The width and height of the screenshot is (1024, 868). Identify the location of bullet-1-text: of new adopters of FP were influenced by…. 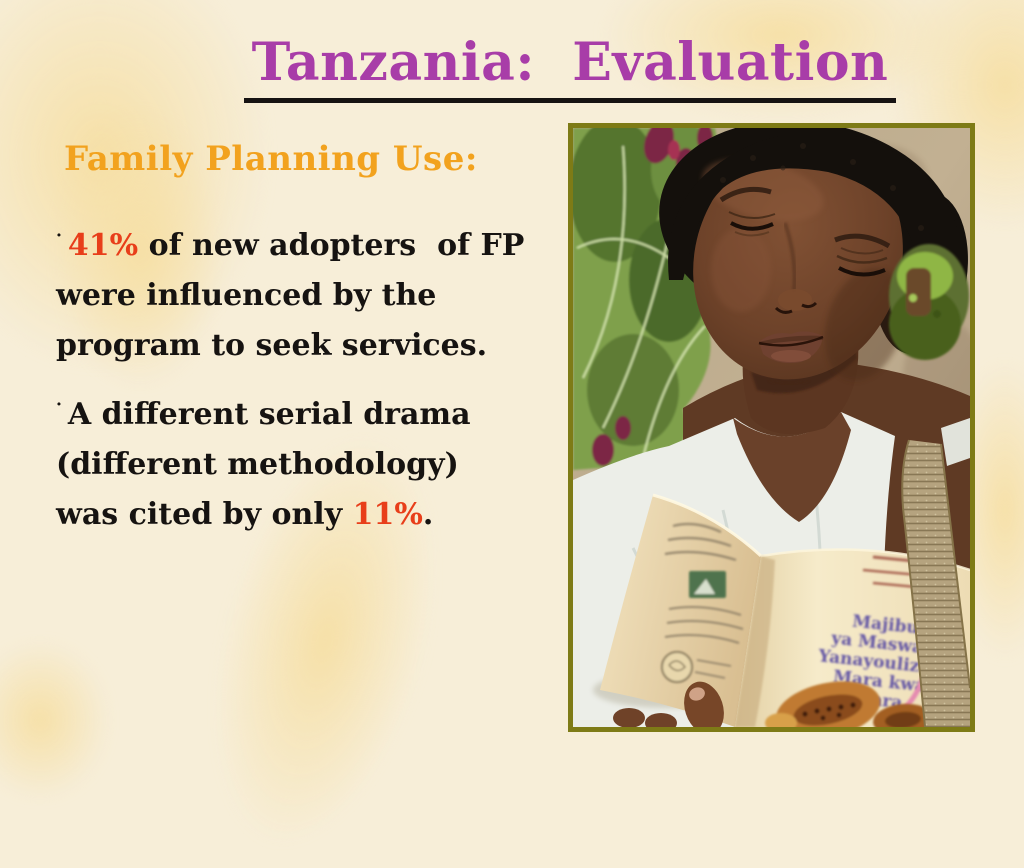
(290, 295).